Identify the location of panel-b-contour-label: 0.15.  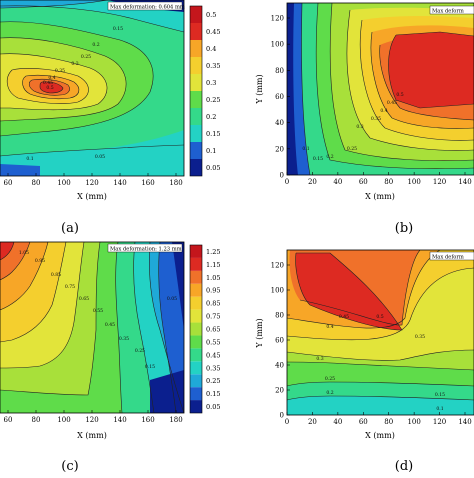
(318, 159).